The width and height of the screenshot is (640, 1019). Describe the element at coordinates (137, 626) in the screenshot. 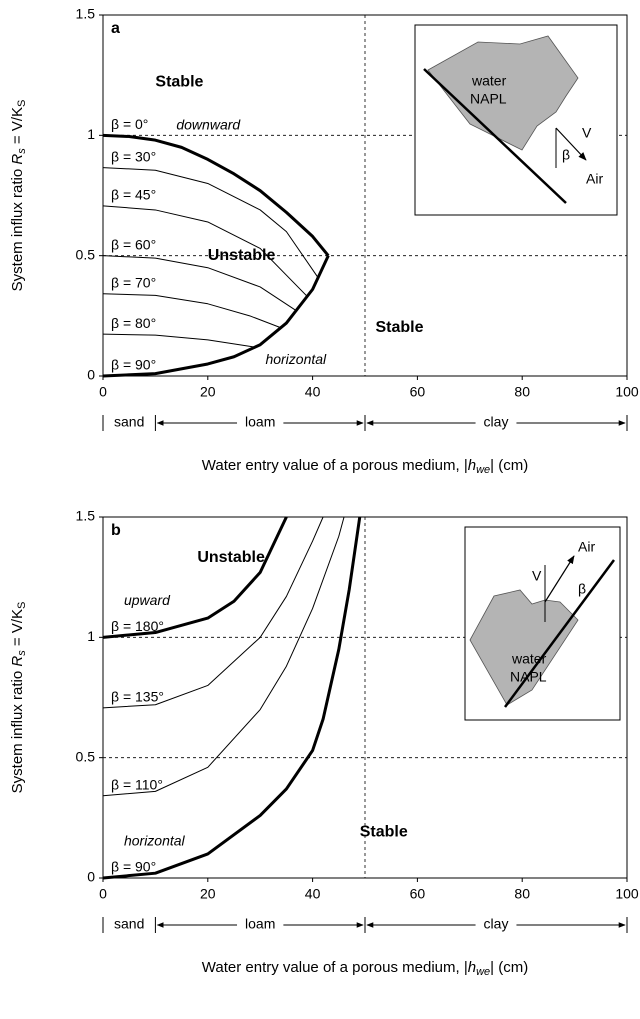

I see `series-label: β = 180°` at that location.